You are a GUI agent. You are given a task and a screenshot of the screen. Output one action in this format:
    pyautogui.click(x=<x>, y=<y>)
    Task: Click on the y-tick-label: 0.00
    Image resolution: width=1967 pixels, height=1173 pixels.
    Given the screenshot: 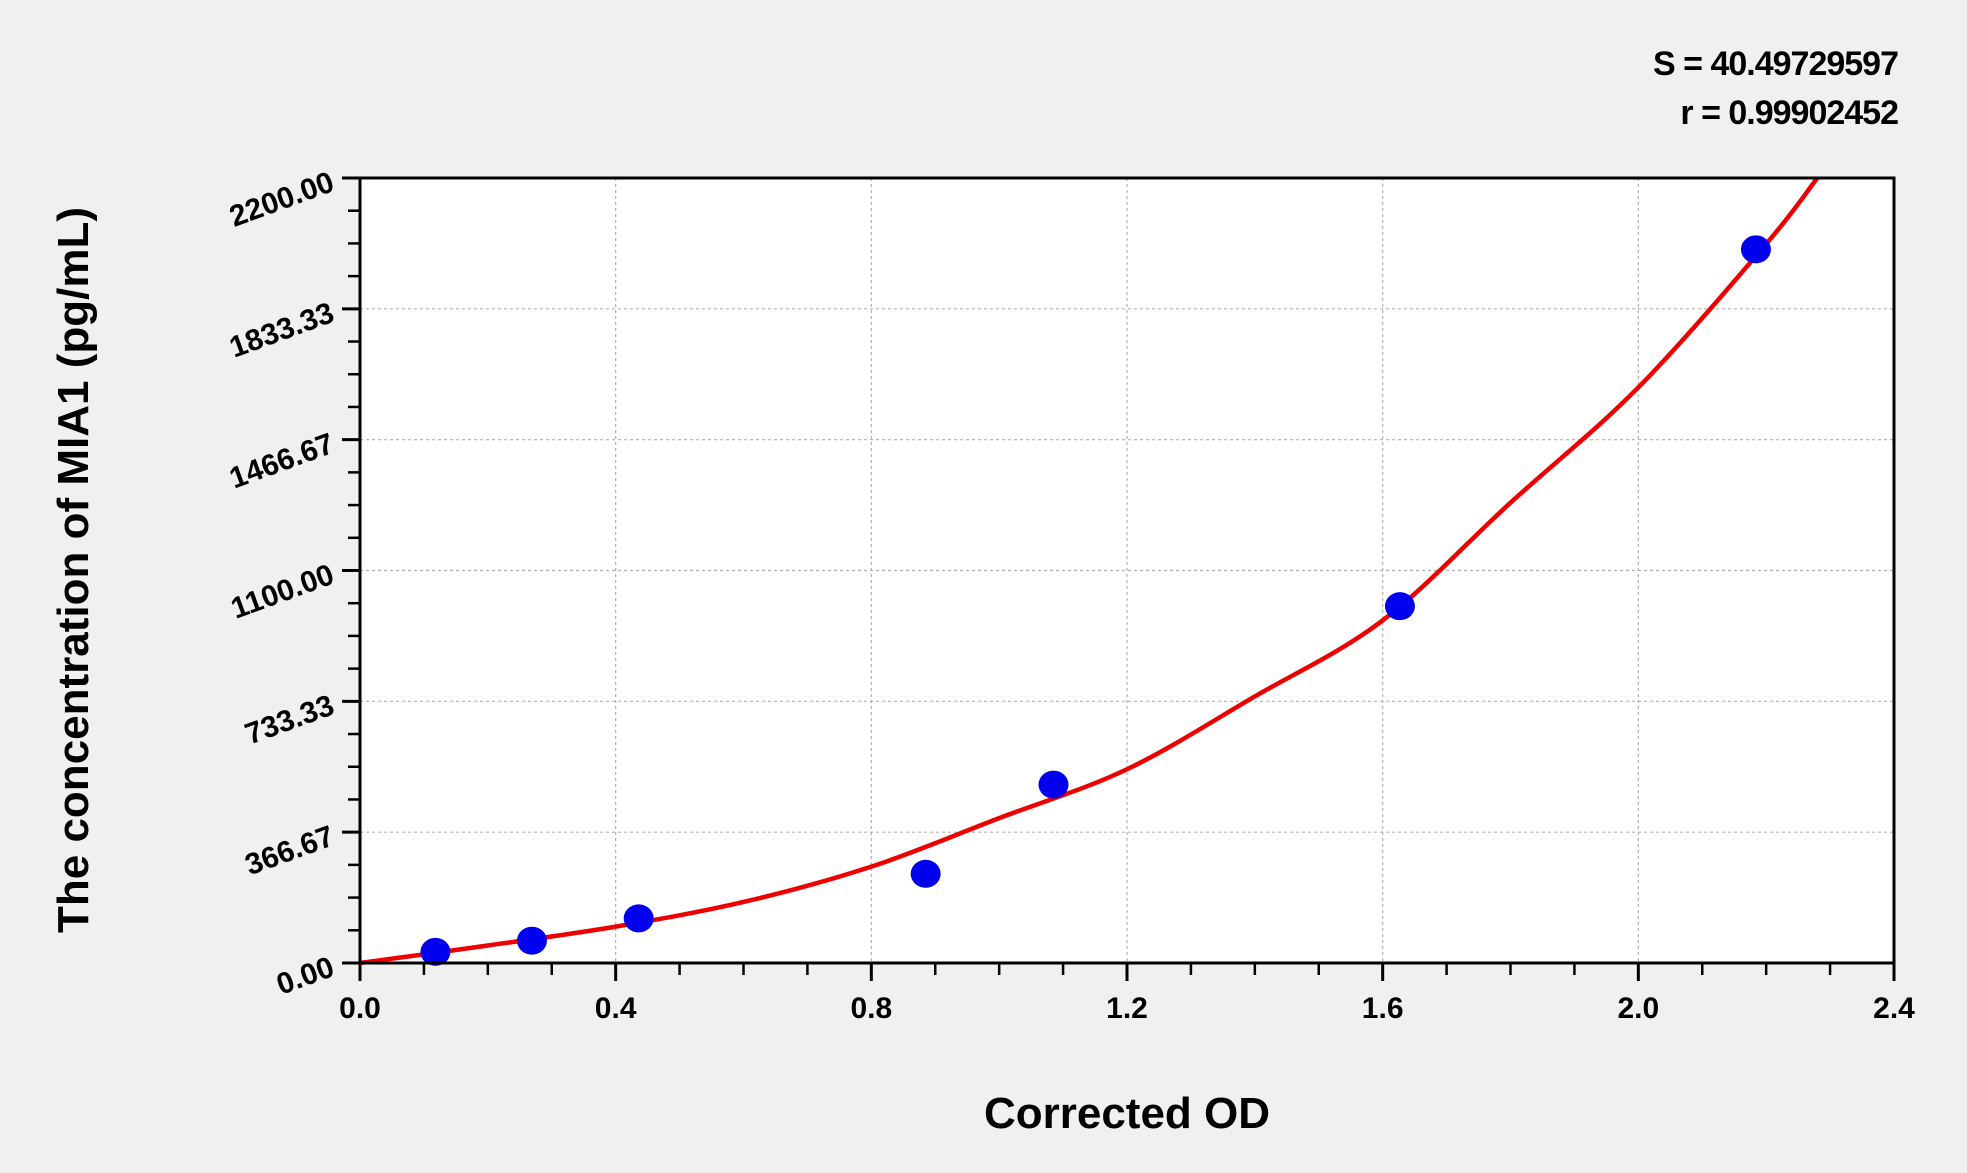 What is the action you would take?
    pyautogui.click(x=305, y=976)
    